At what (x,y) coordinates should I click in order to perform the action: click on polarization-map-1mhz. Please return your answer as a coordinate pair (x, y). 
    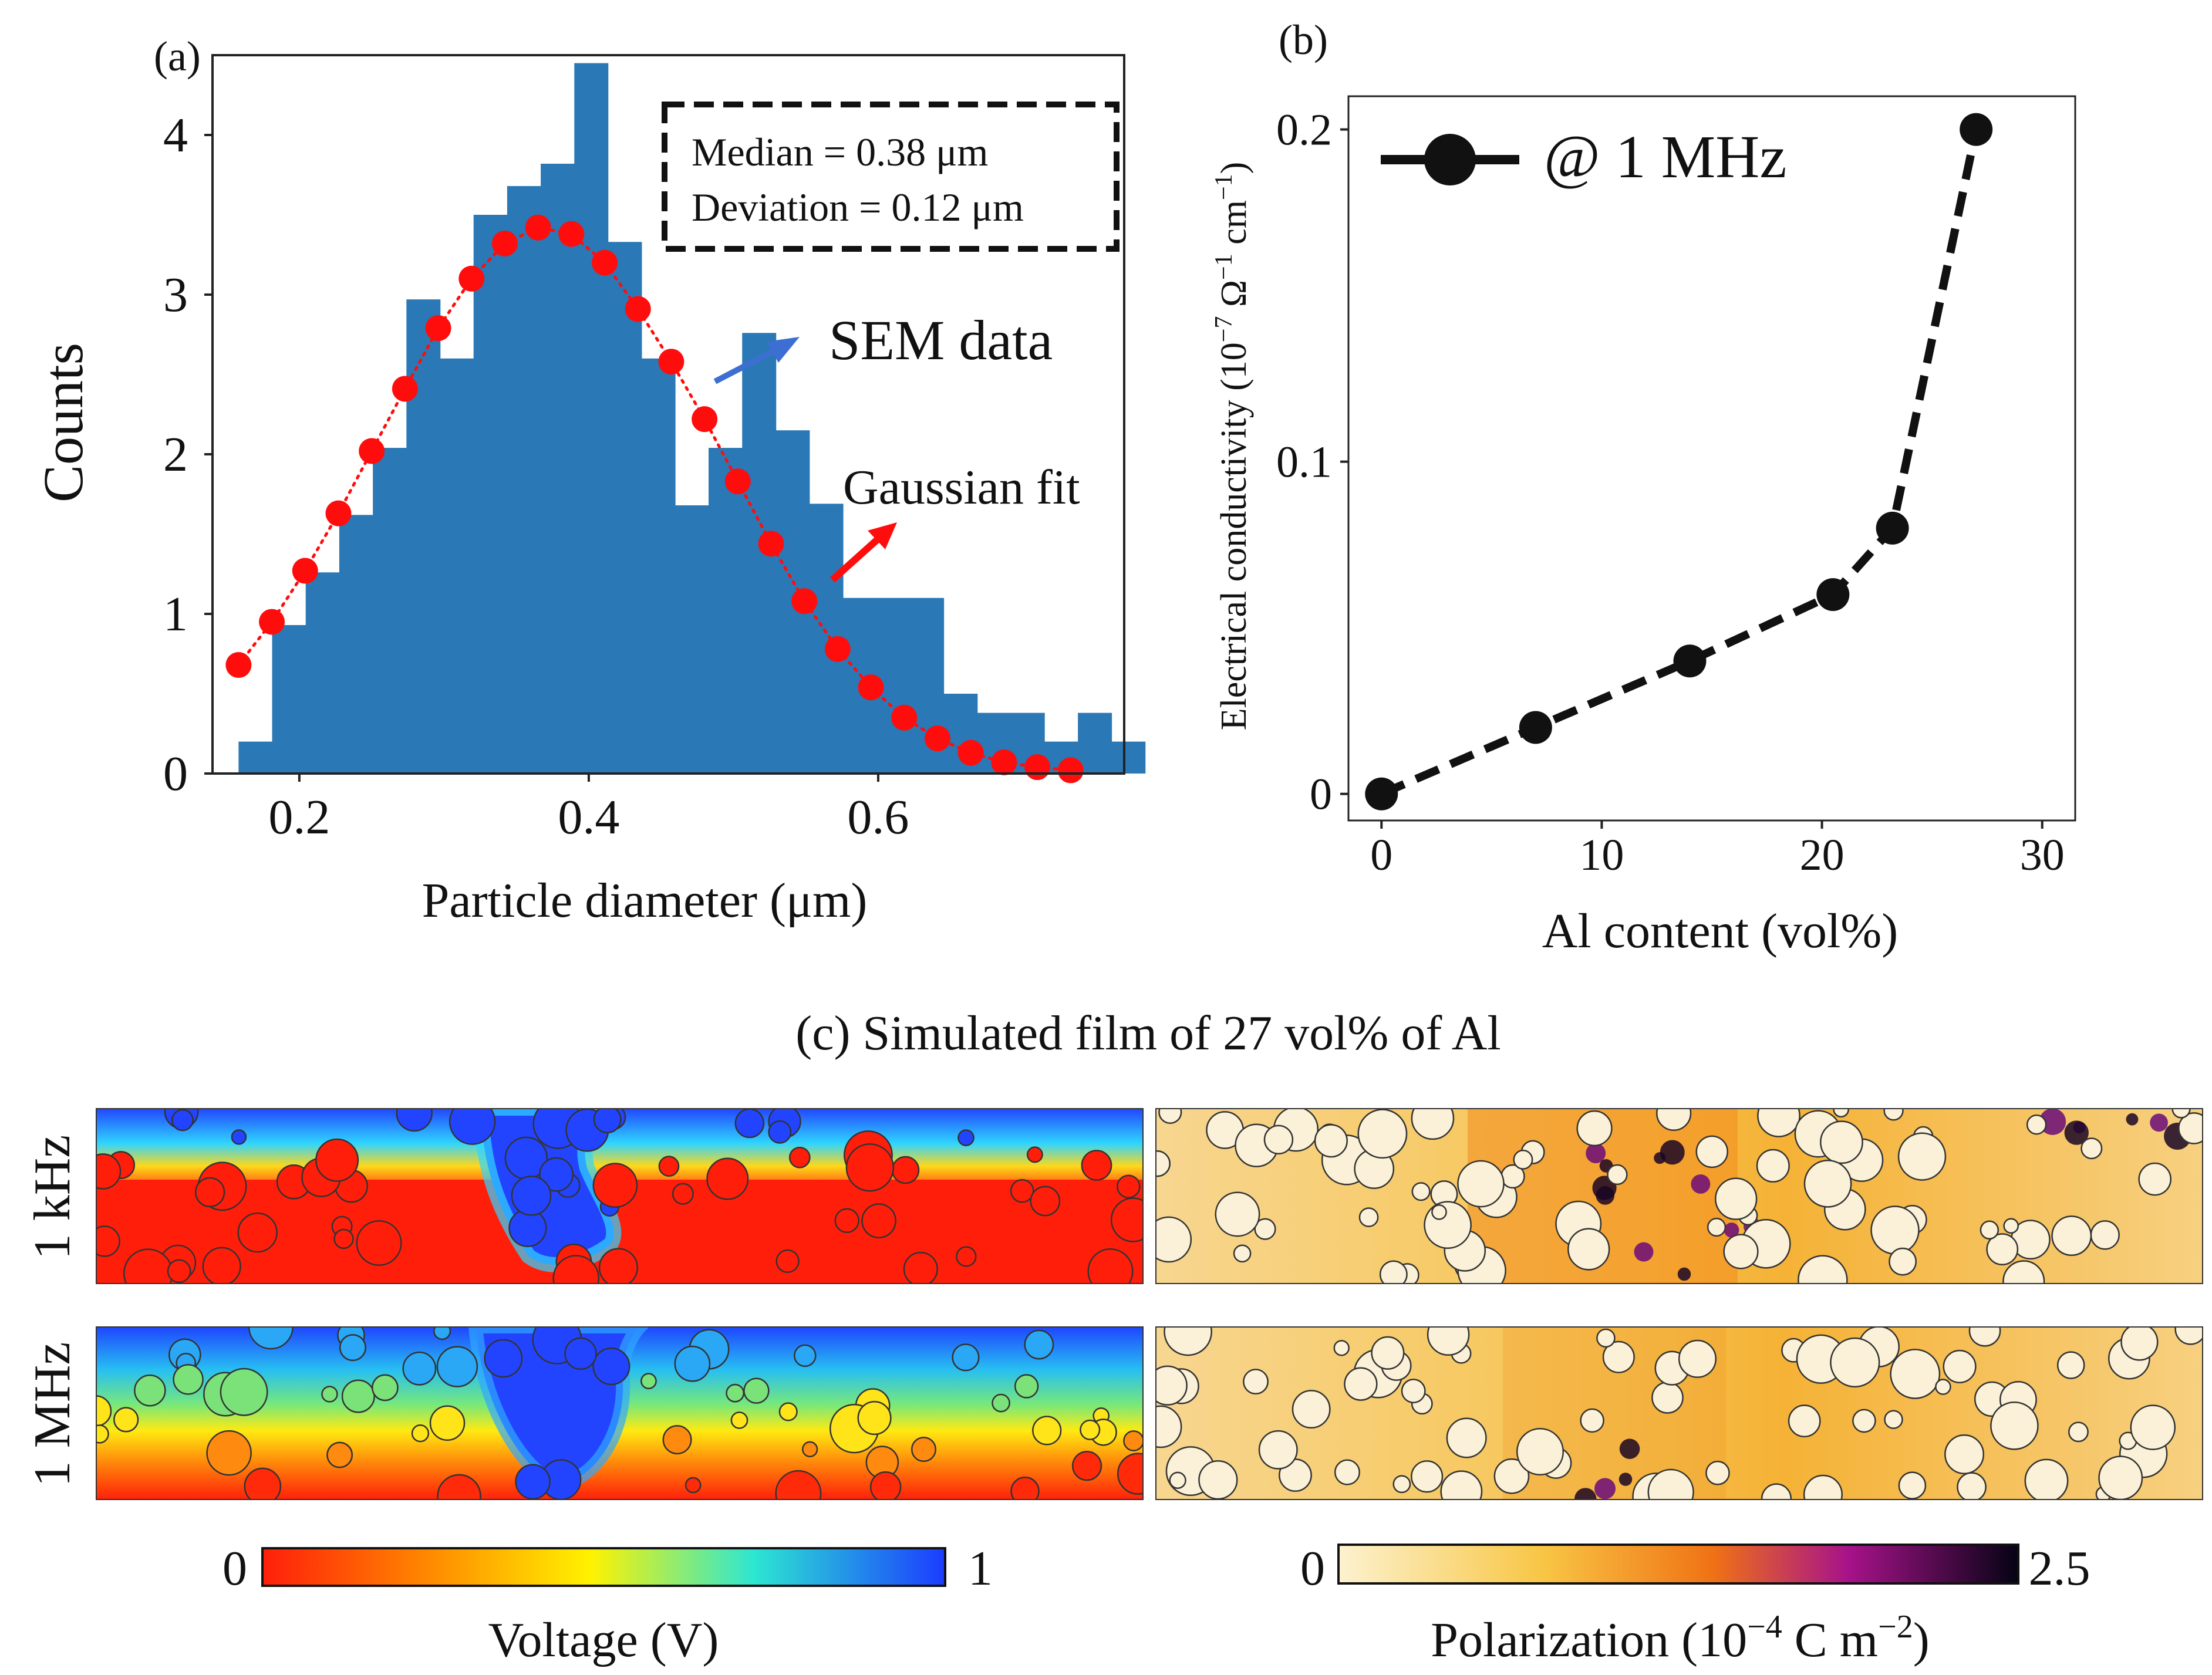
    Looking at the image, I should click on (1679, 1413).